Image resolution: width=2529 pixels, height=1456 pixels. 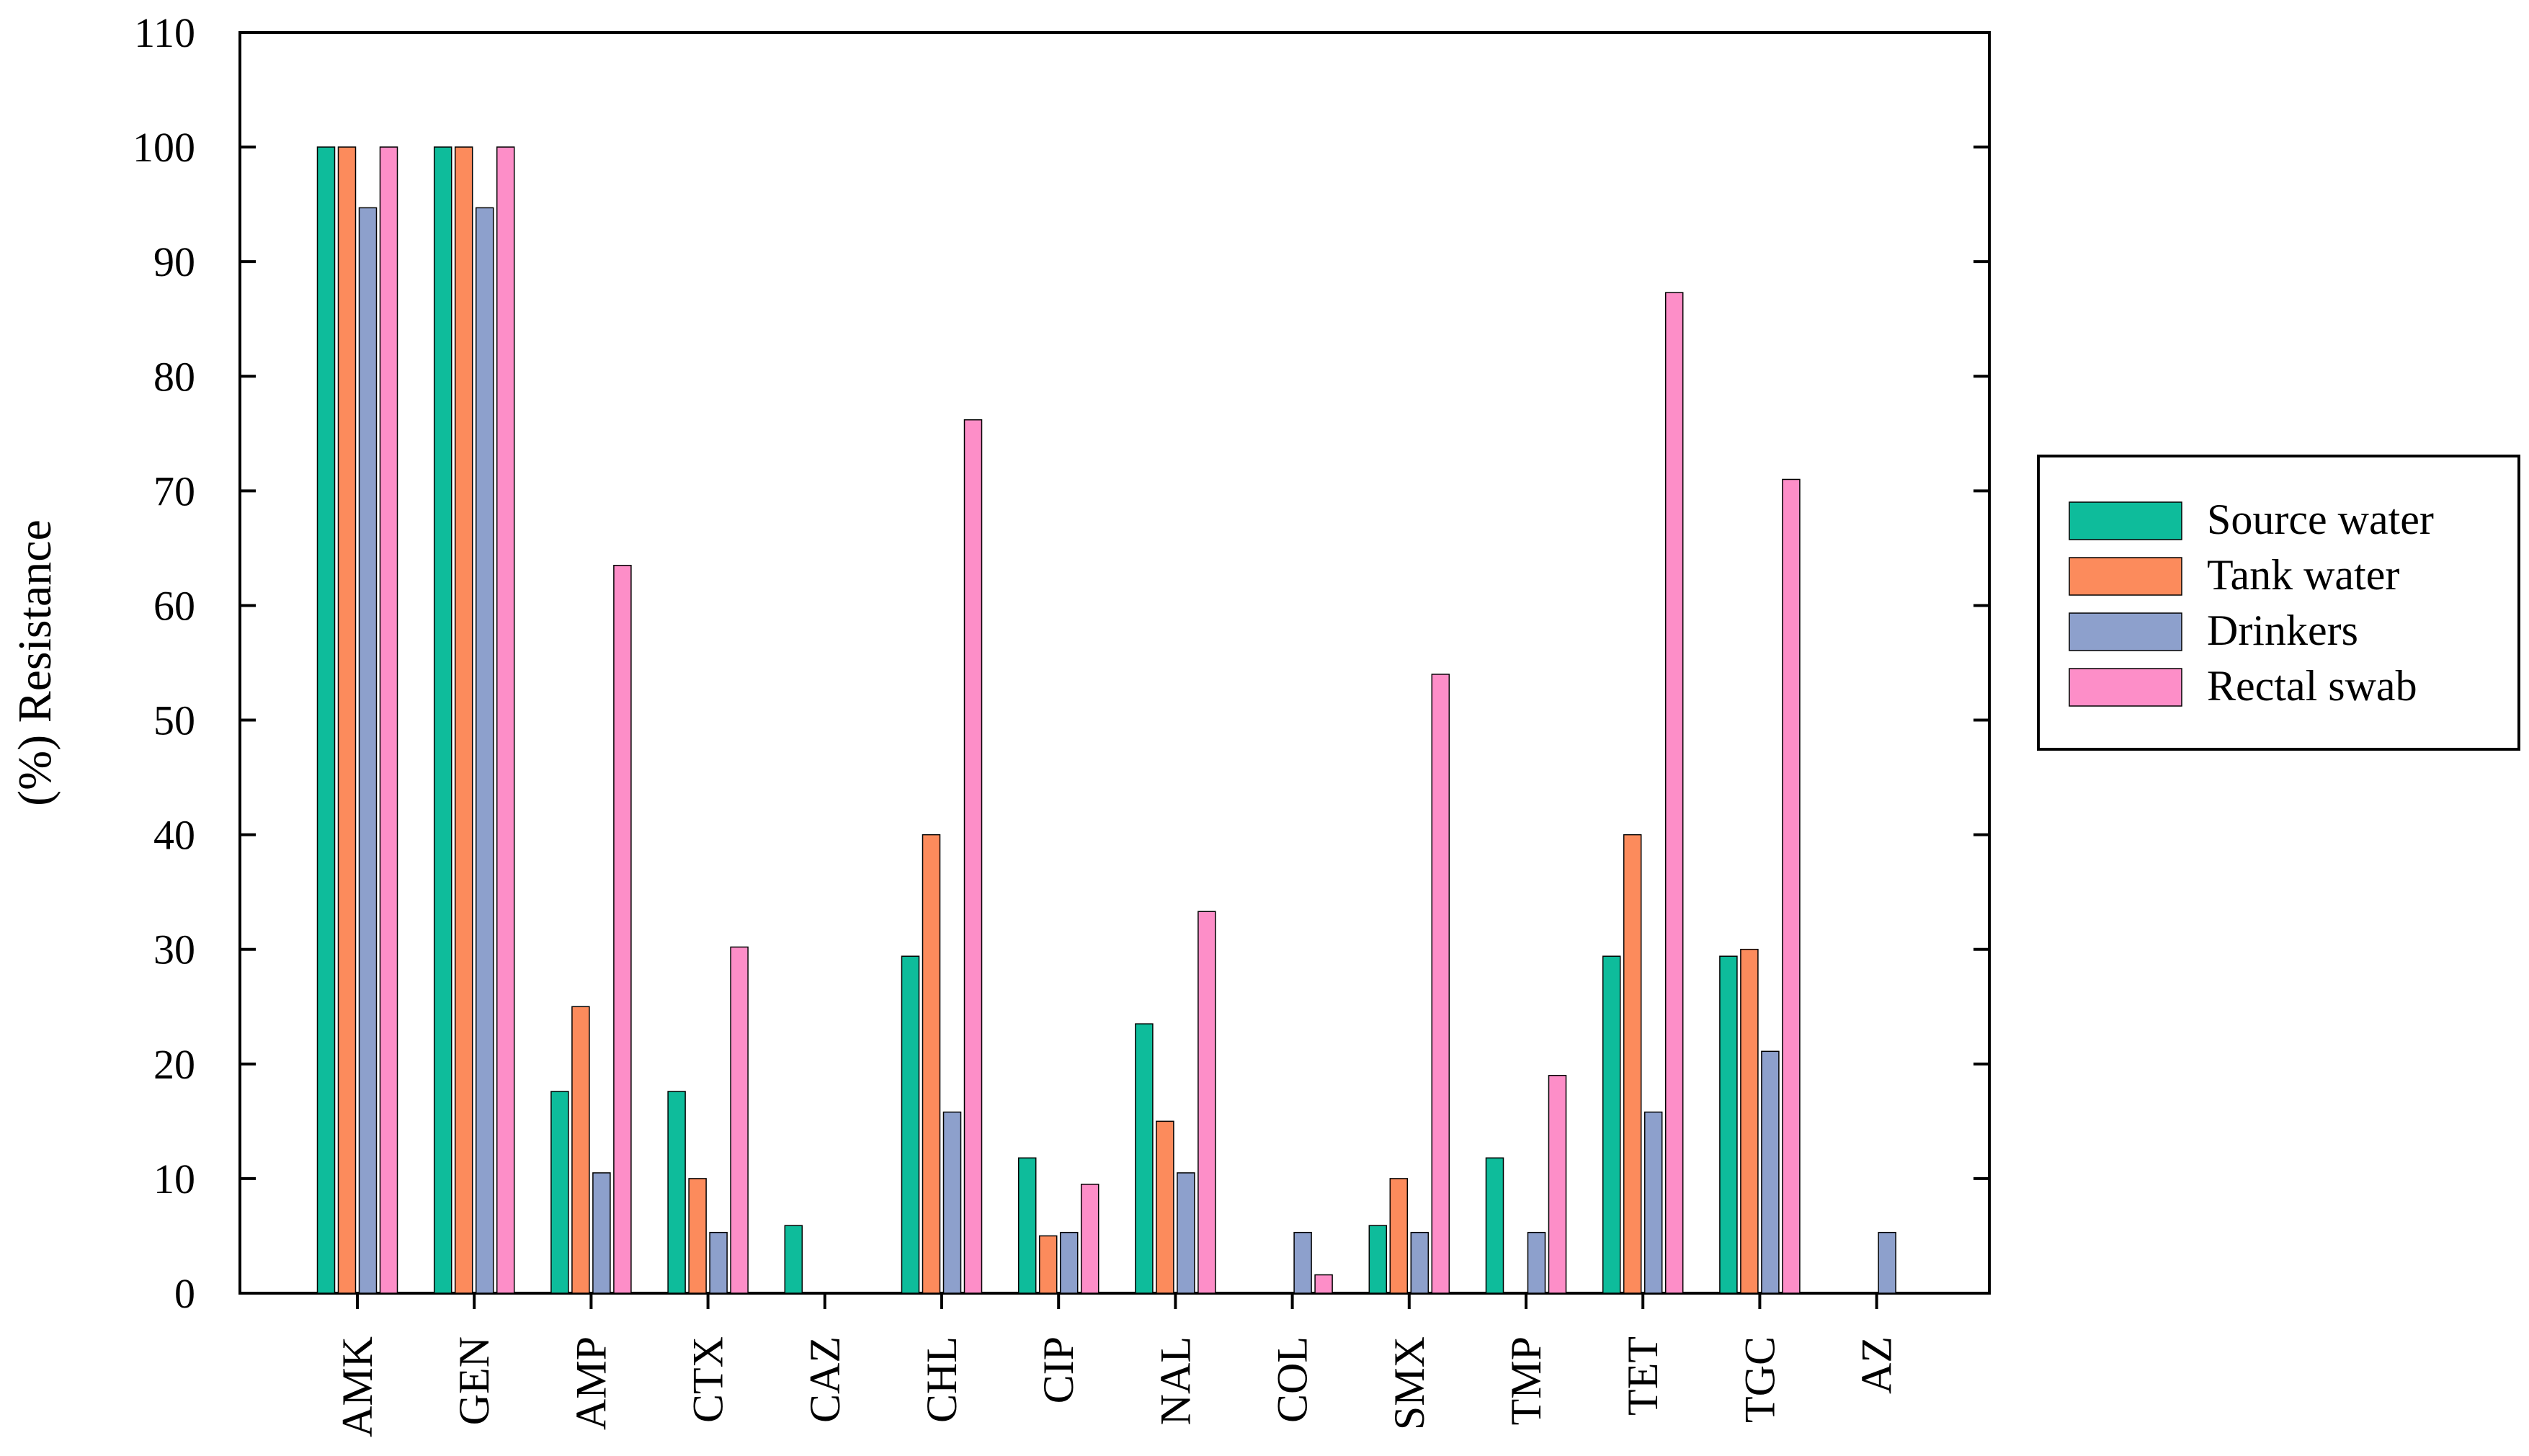 I want to click on legend-label: Rectal swab, so click(x=2312, y=686).